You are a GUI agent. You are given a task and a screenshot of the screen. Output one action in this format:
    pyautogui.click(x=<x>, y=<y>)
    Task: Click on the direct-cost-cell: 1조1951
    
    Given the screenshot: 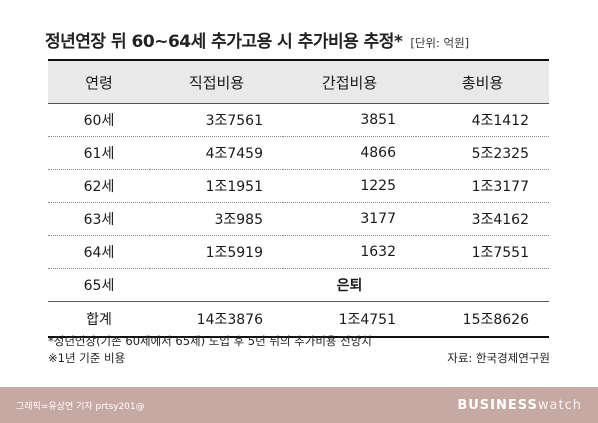 What is the action you would take?
    pyautogui.click(x=216, y=186)
    